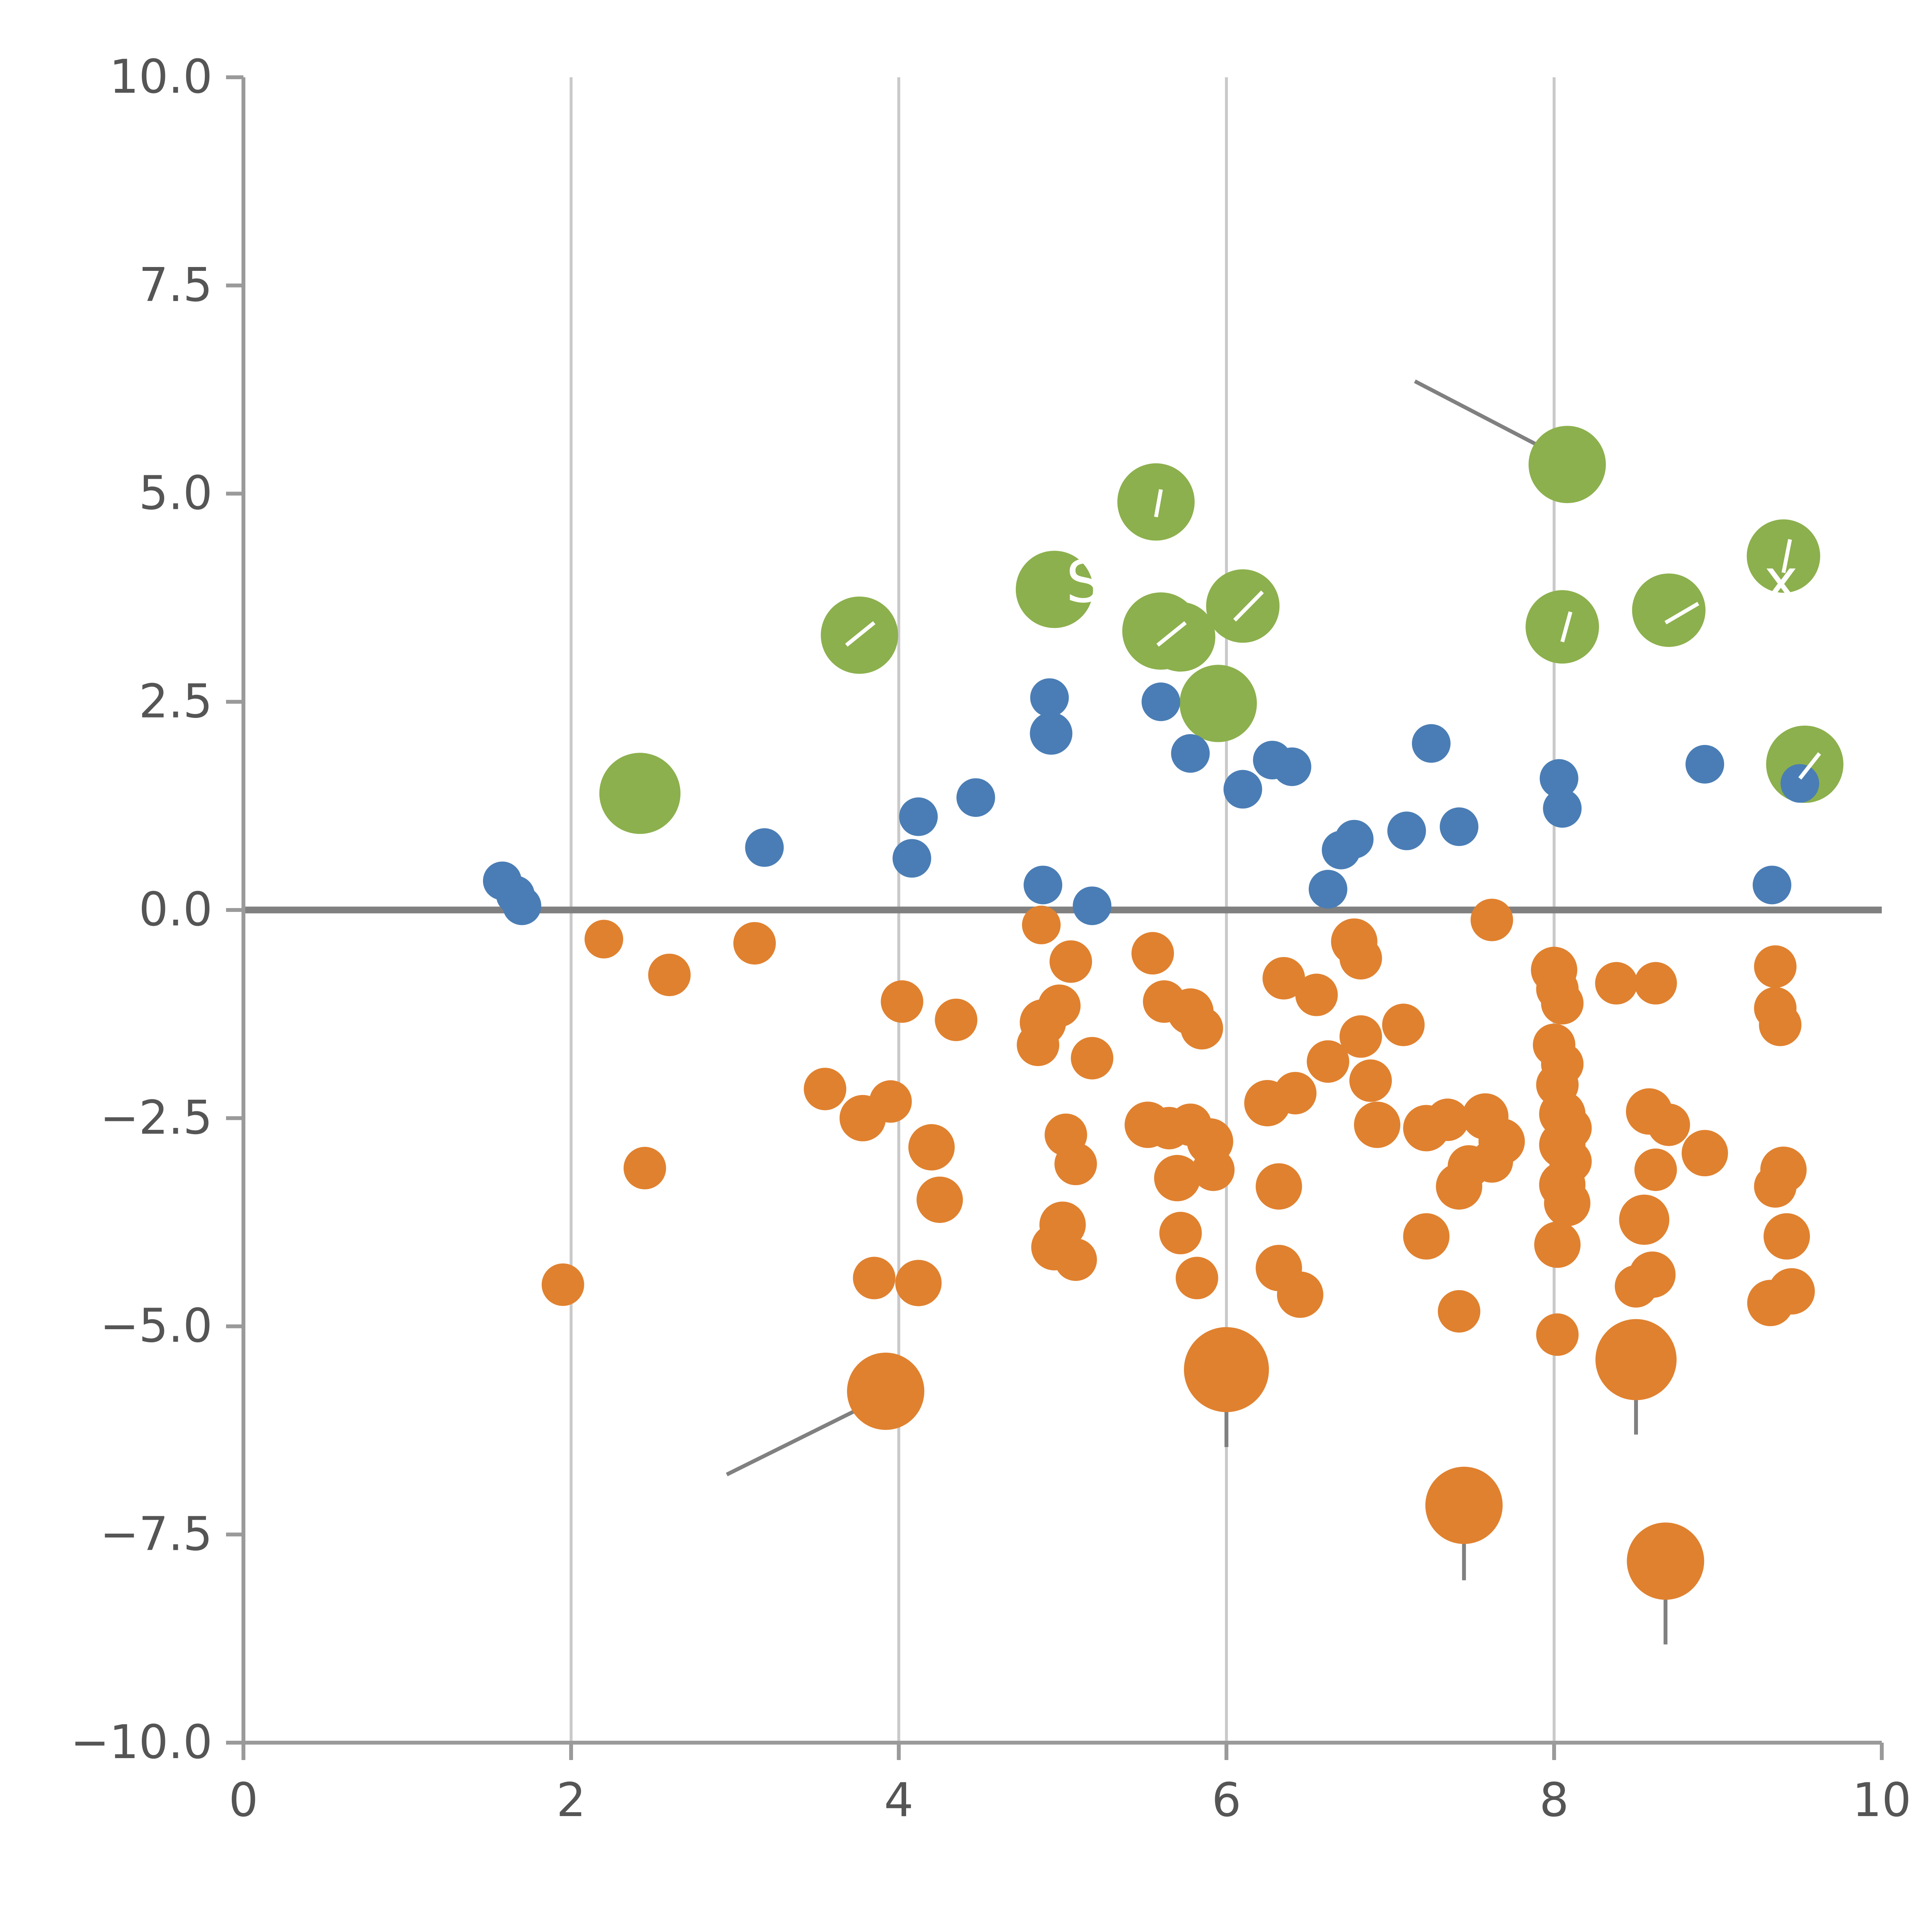  I want to click on annotation-text: x, so click(1781, 581).